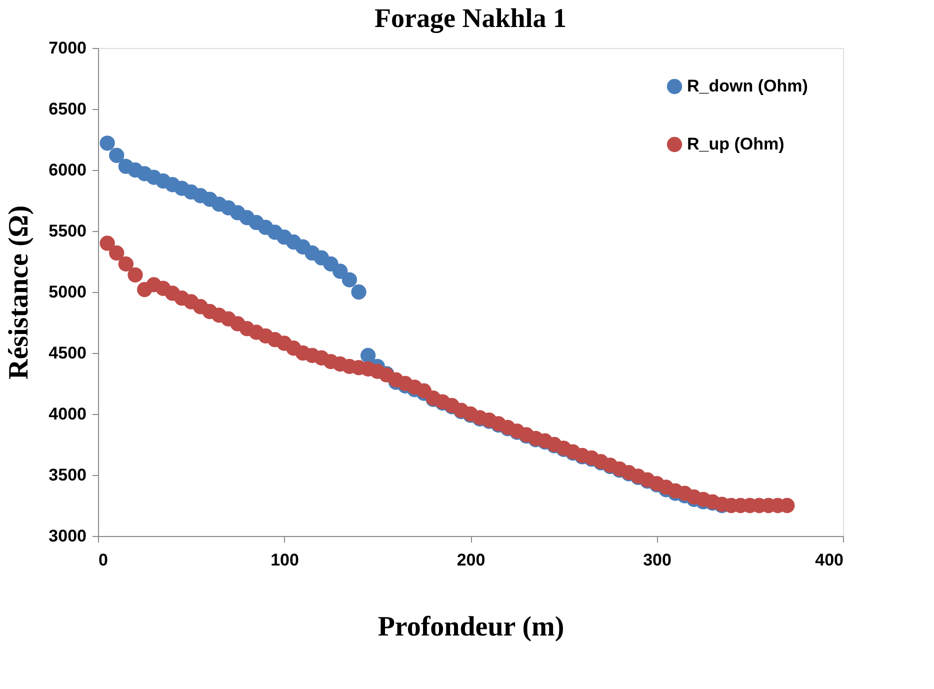  I want to click on y-tick-label: 7000, so click(67, 48).